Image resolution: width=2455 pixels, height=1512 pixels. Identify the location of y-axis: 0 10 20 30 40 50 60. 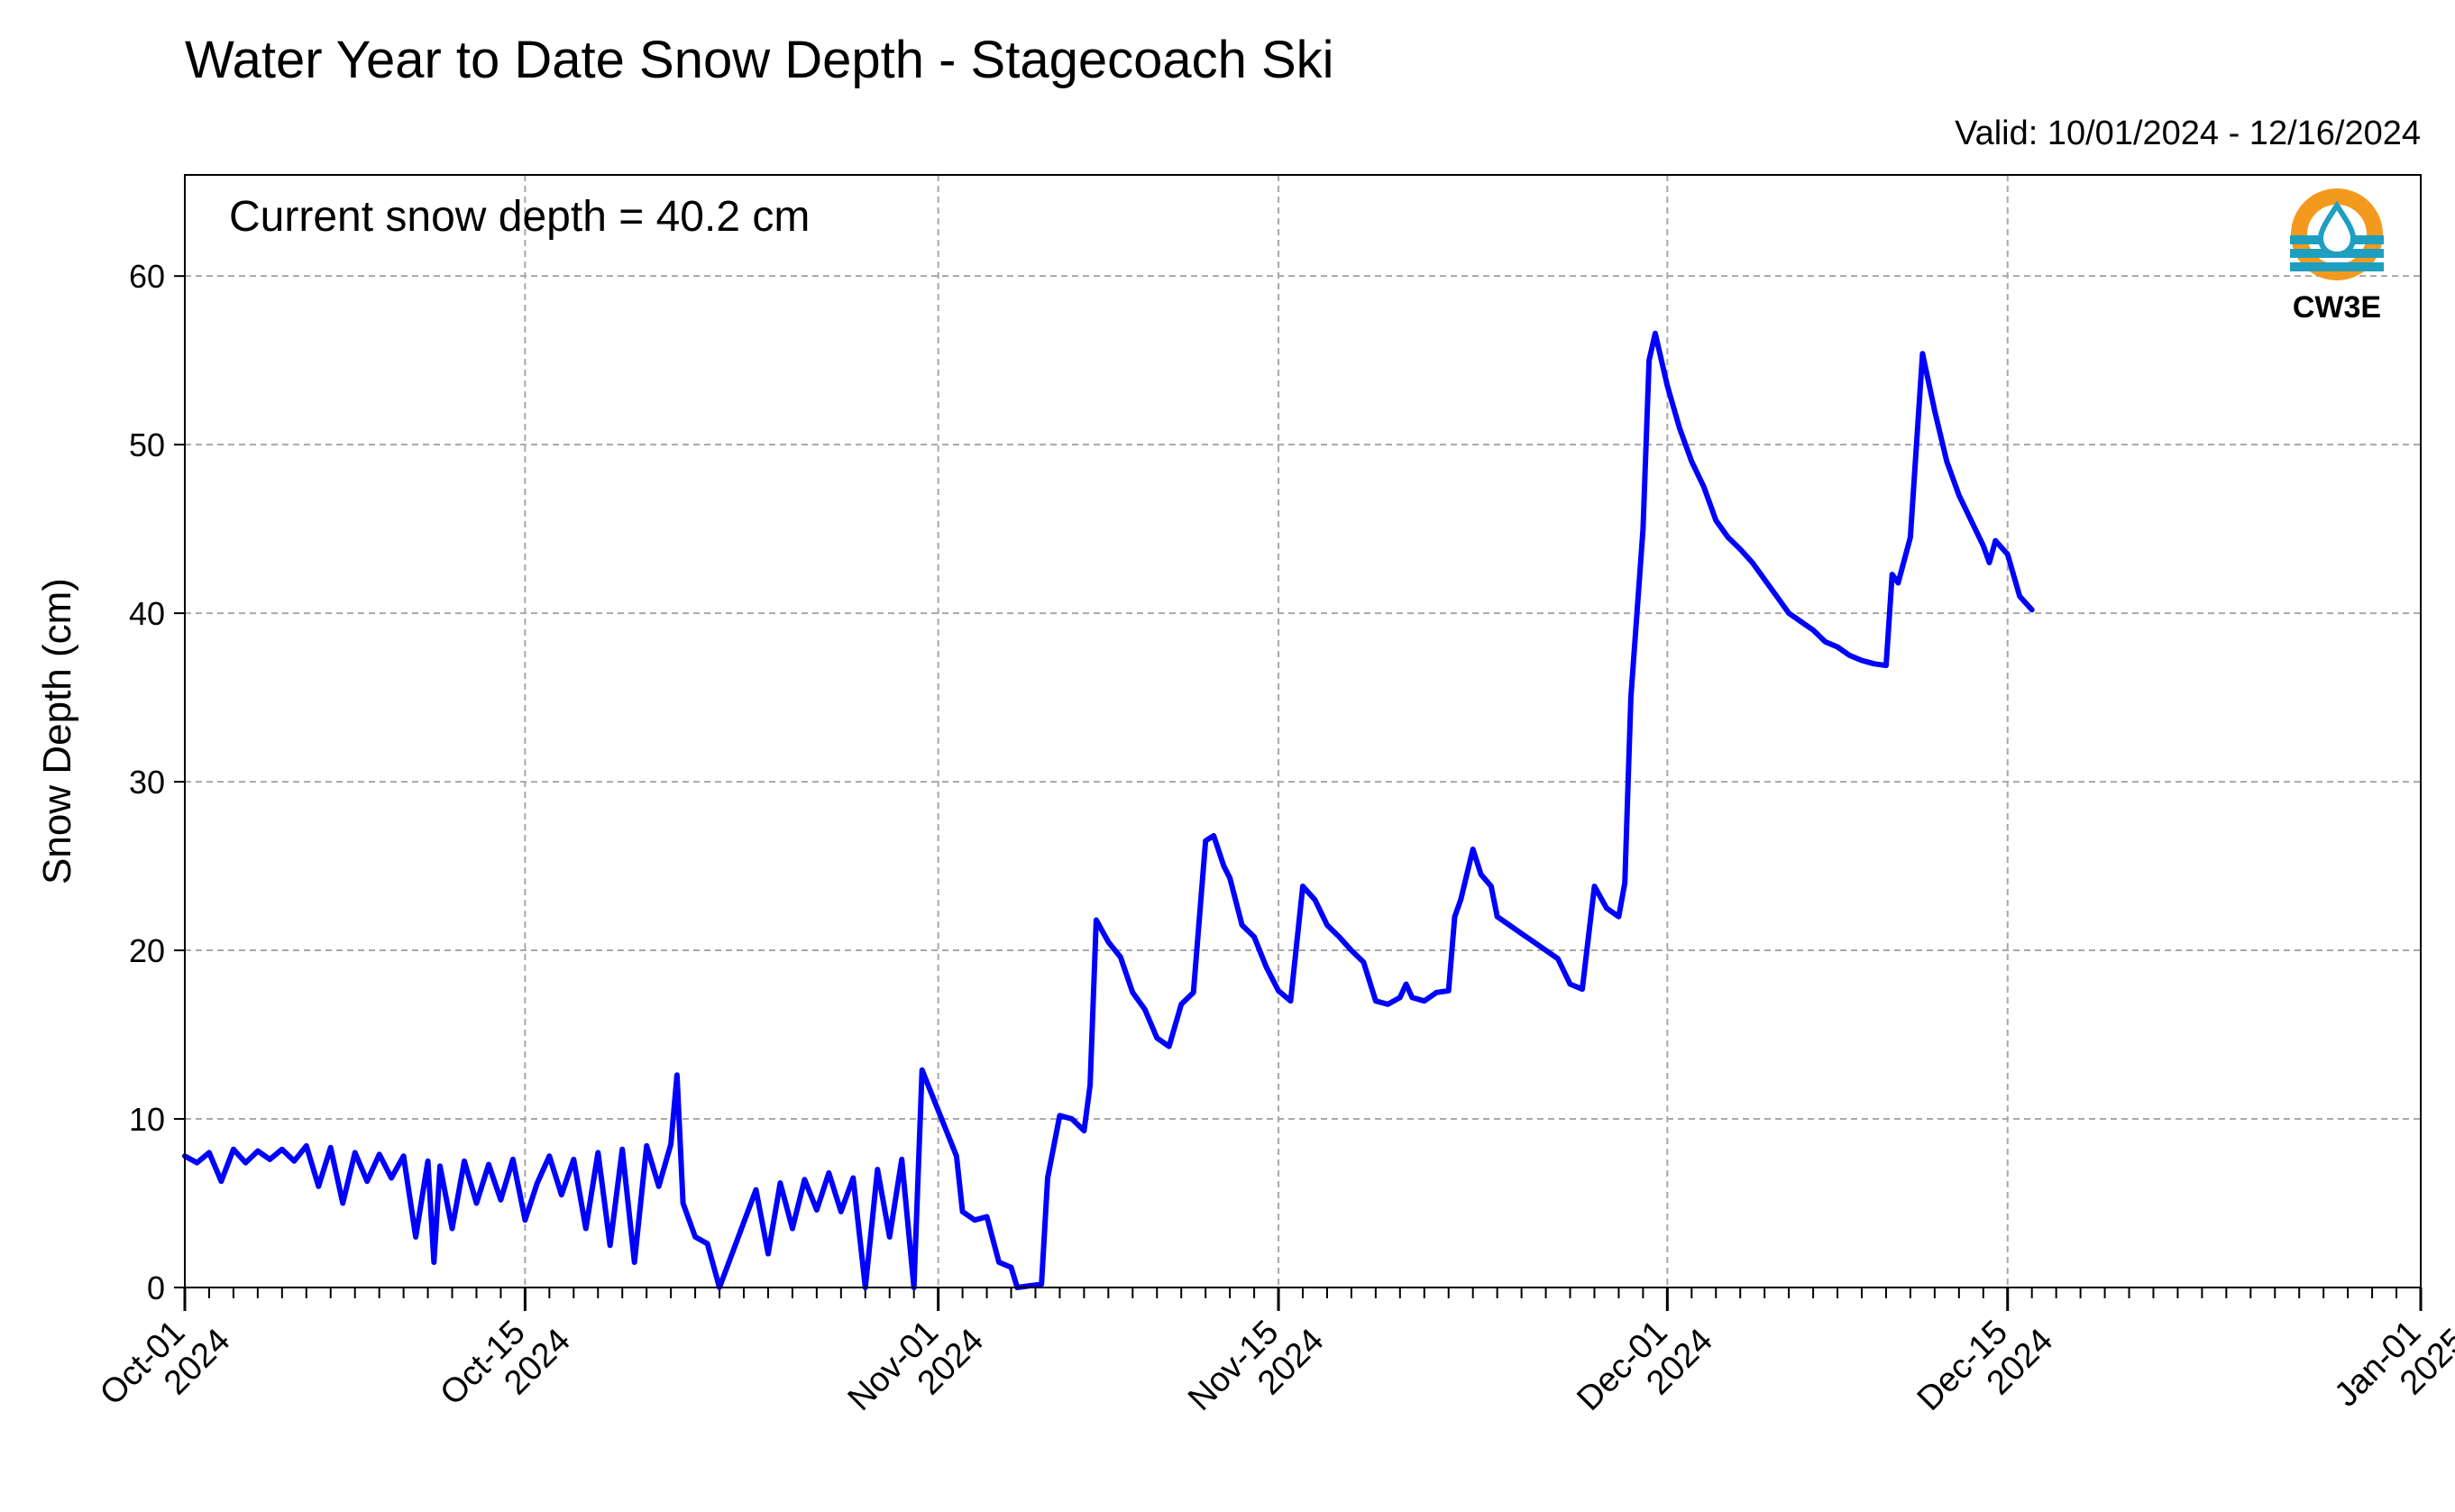
(157, 782).